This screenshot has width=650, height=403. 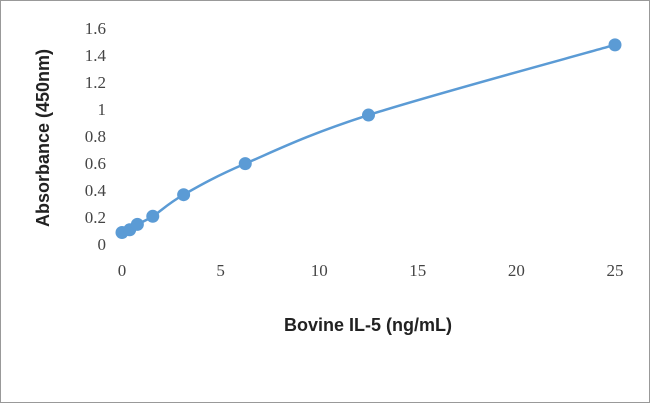 I want to click on y-tick-label: 1, so click(x=102, y=109).